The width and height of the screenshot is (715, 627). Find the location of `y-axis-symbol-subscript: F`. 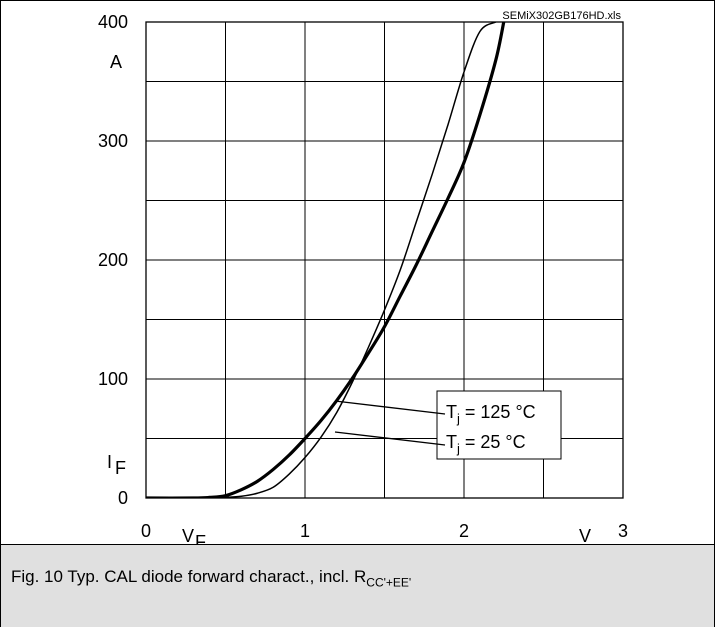

y-axis-symbol-subscript: F is located at coordinates (120, 468).